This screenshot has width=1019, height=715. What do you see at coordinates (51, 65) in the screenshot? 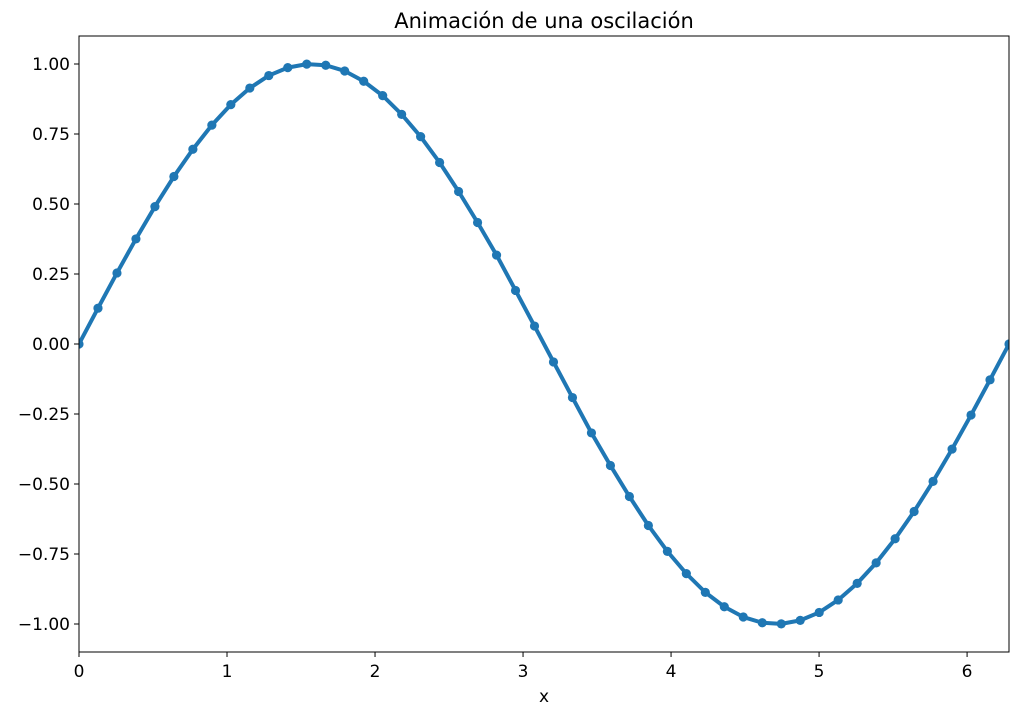
I see `y-tick-label: 1.00` at bounding box center [51, 65].